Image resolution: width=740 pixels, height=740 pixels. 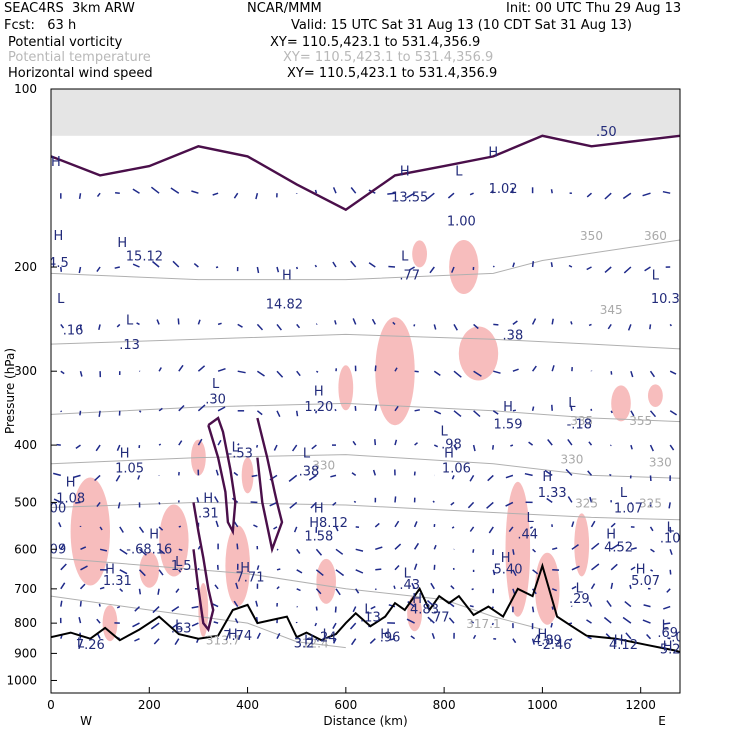 What do you see at coordinates (129, 469) in the screenshot?
I see `hl-label: 1.05` at bounding box center [129, 469].